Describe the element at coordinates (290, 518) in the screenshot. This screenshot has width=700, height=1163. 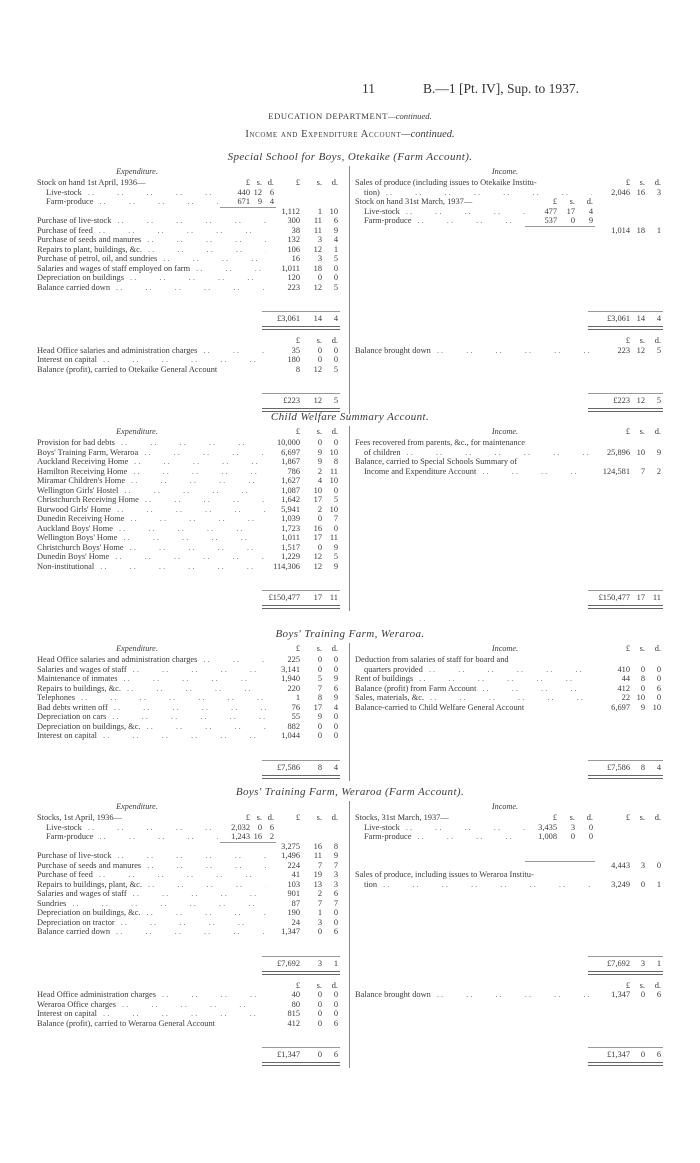
I see `main-amount-pounds: 1,039` at that location.